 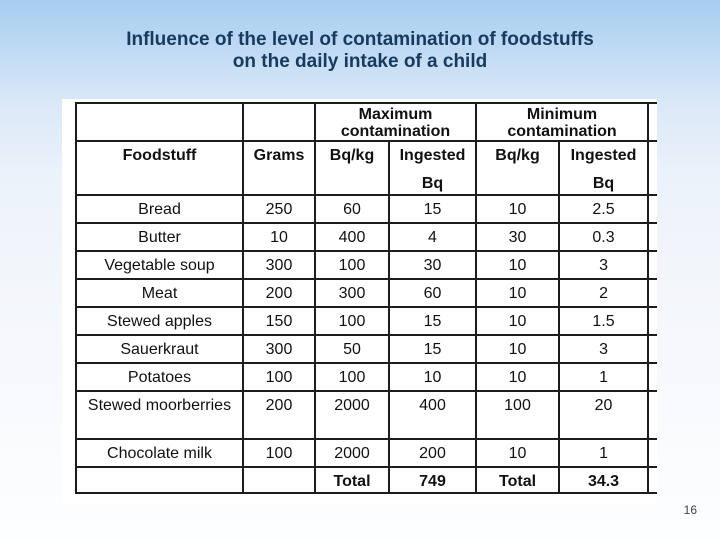 I want to click on total-row: Total 749 Total 34.3, so click(x=366, y=480).